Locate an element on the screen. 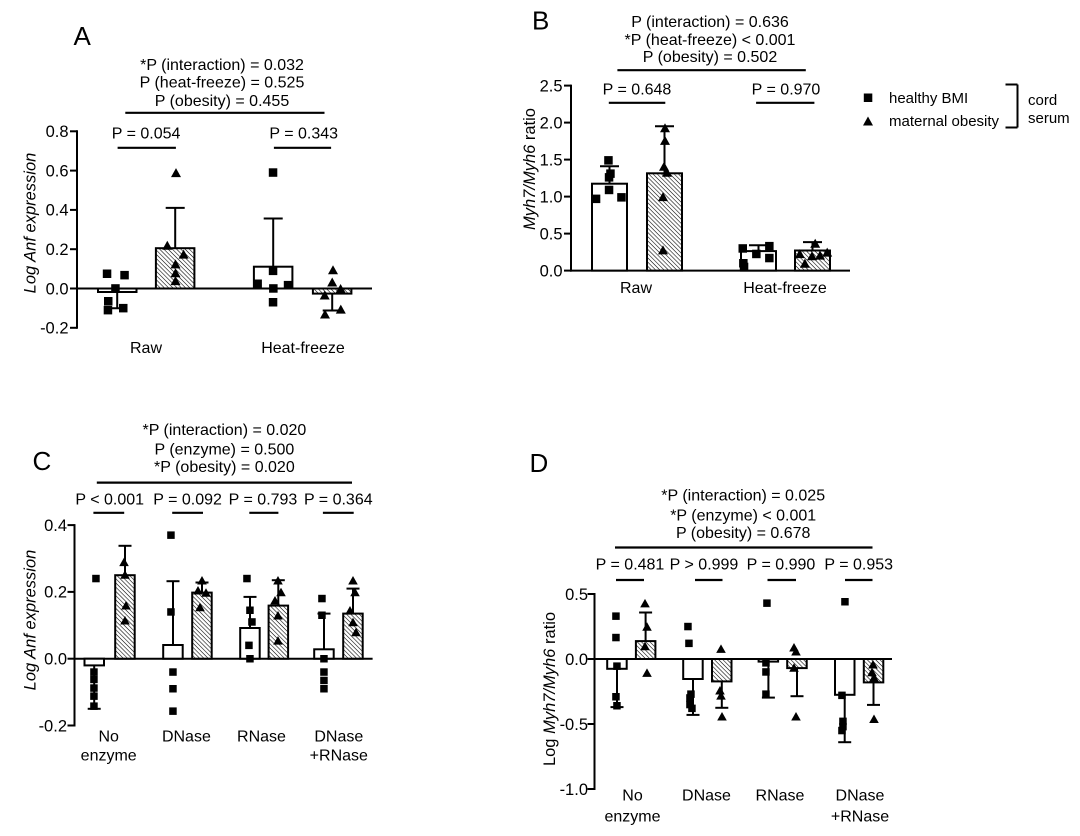  svg-text: P (interaction) = 0.636 is located at coordinates (710, 22).